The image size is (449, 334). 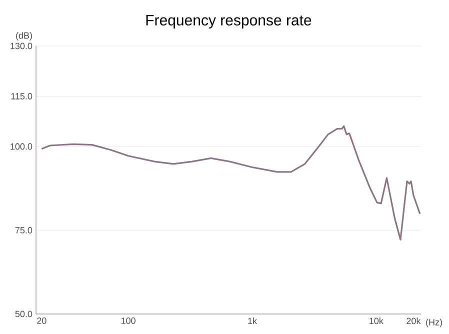 What do you see at coordinates (21, 146) in the screenshot?
I see `y-tick-label: 100.0` at bounding box center [21, 146].